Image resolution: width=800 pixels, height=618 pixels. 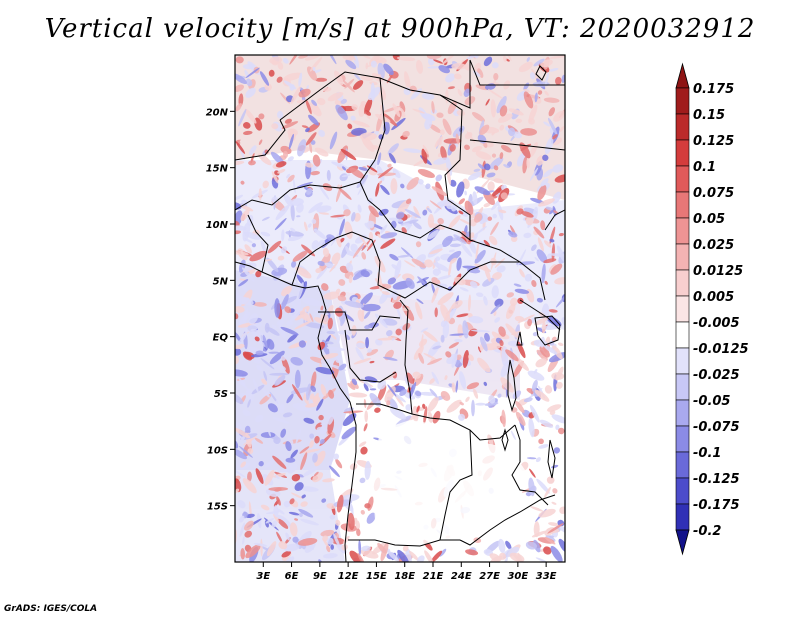 I want to click on latitude-axis: 20N 15N 10N 5N EQ 5S 10S 15S, so click(x=220, y=310).